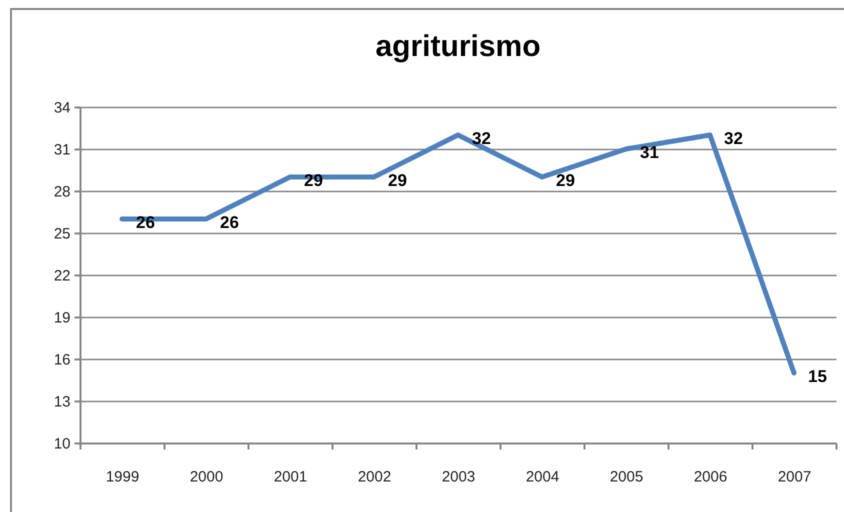  Describe the element at coordinates (458, 46) in the screenshot. I see `chart-title: agriturismo` at that location.